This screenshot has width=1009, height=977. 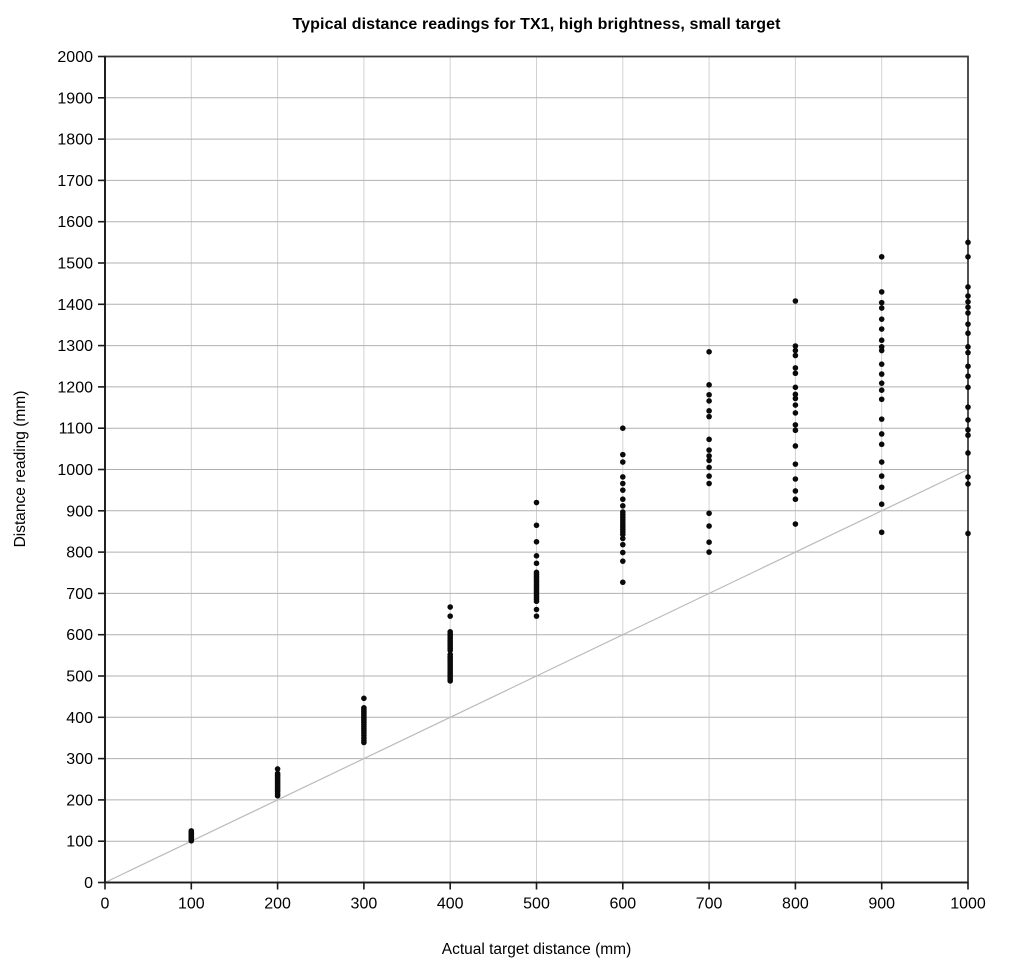 I want to click on x-tick-label: 700, so click(x=709, y=904).